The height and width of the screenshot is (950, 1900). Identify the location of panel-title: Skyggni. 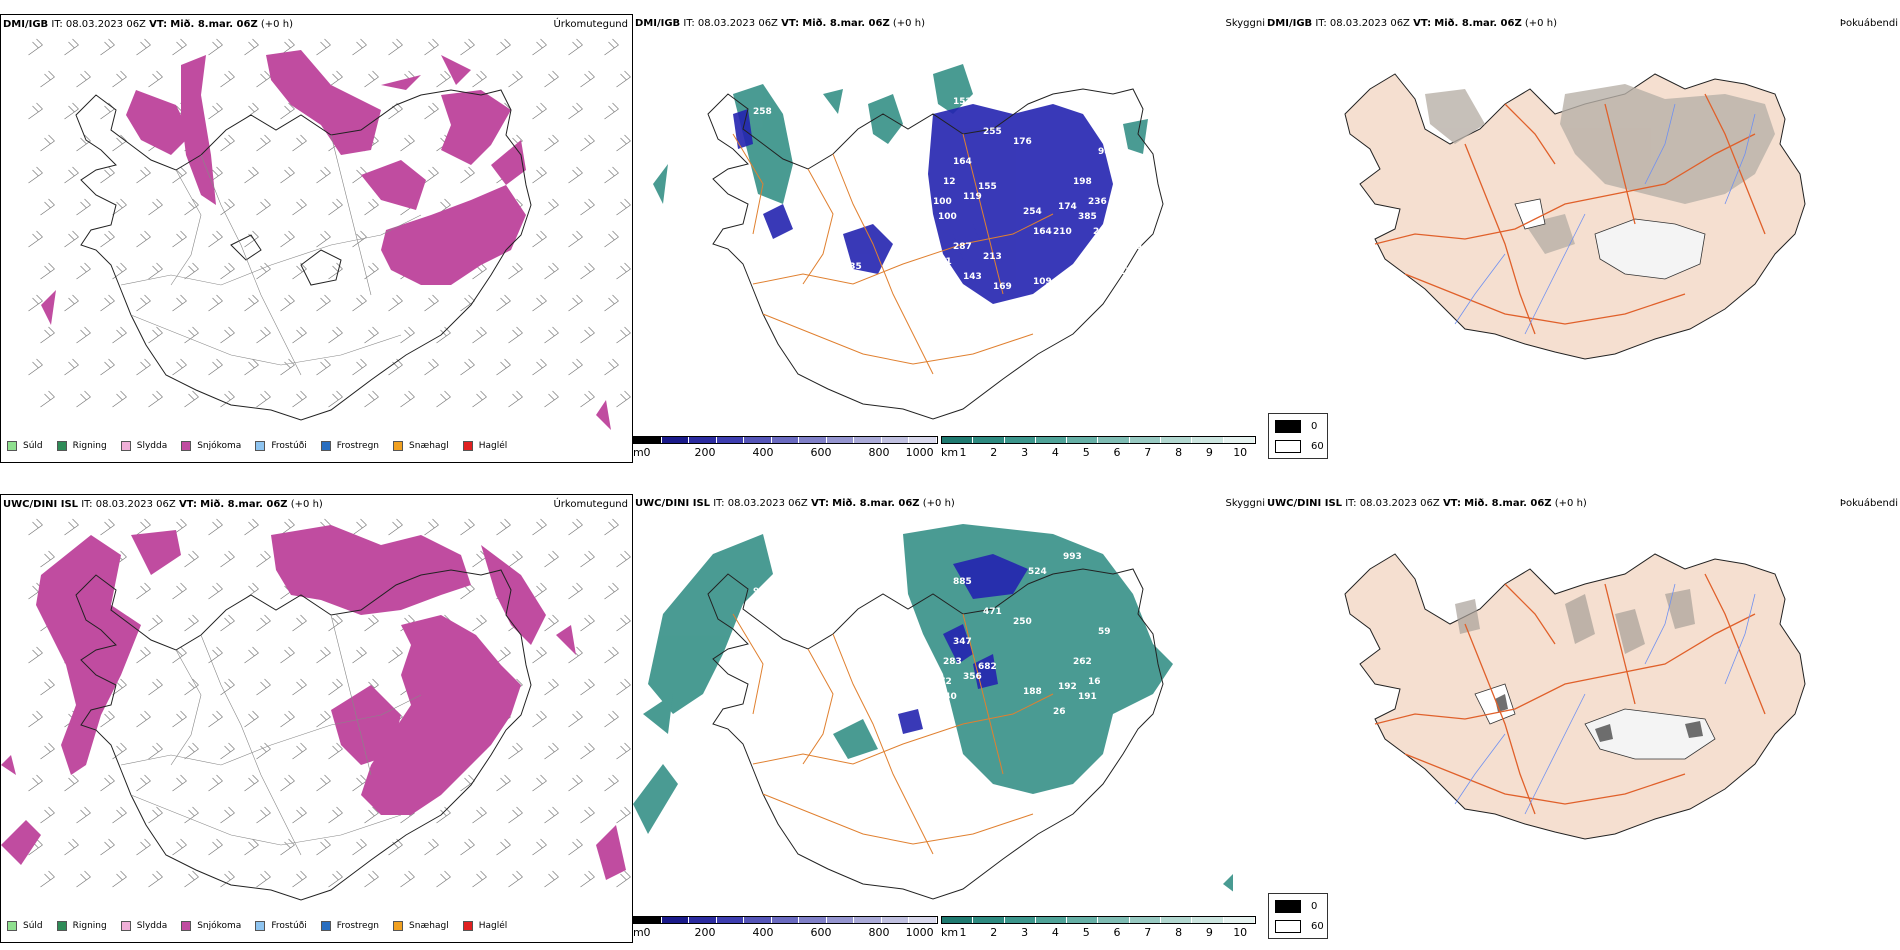
(1245, 503).